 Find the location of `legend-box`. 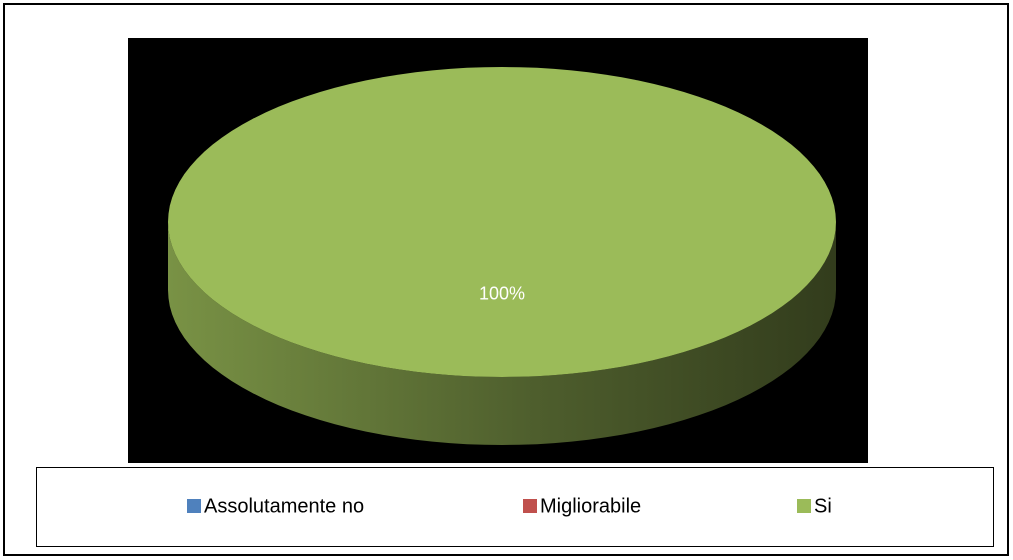

legend-box is located at coordinates (515, 507).